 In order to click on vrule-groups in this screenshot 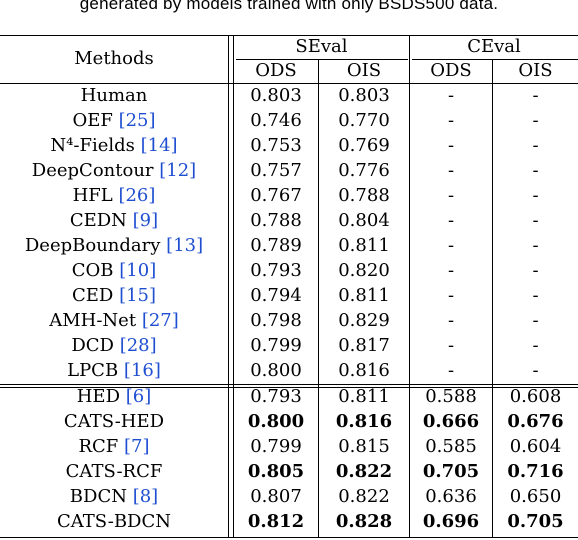, I will do `click(409, 286)`.